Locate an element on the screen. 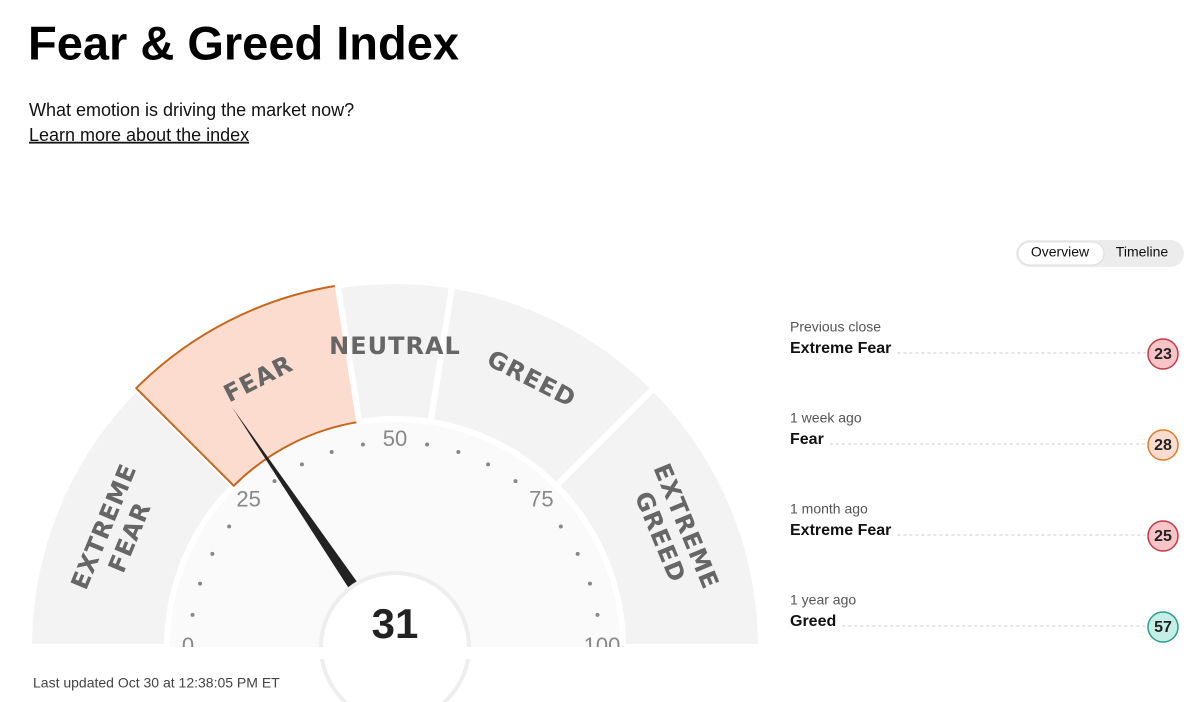  tick-label: 50 is located at coordinates (395, 438).